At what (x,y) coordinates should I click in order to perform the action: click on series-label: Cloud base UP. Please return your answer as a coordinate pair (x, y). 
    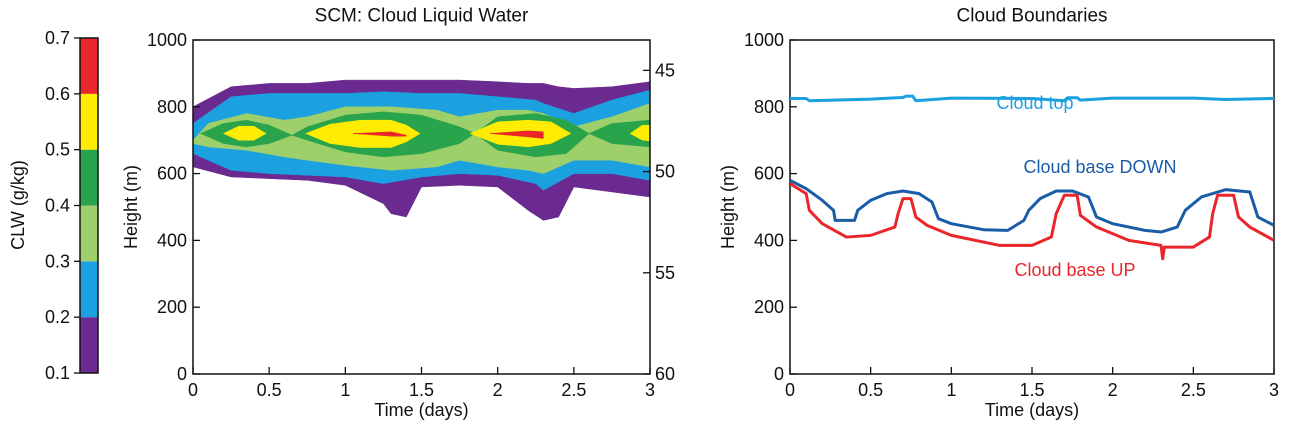
    Looking at the image, I should click on (1074, 270).